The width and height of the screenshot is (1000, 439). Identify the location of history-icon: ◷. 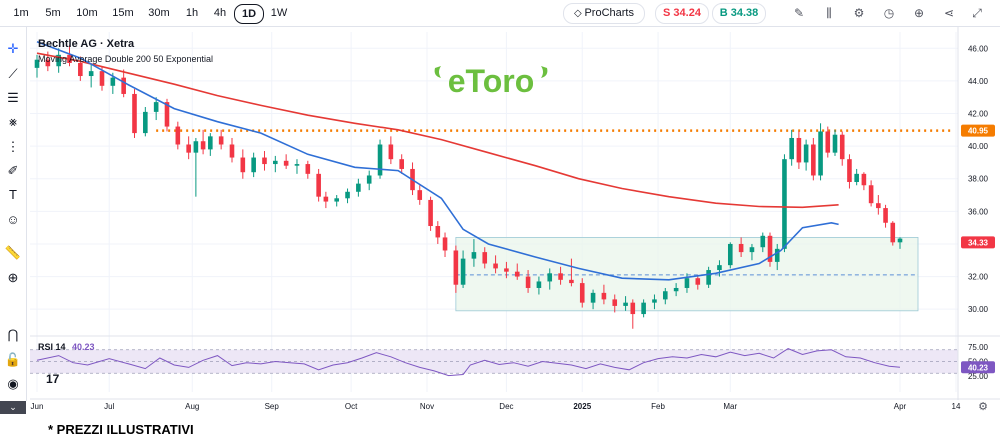
(889, 13).